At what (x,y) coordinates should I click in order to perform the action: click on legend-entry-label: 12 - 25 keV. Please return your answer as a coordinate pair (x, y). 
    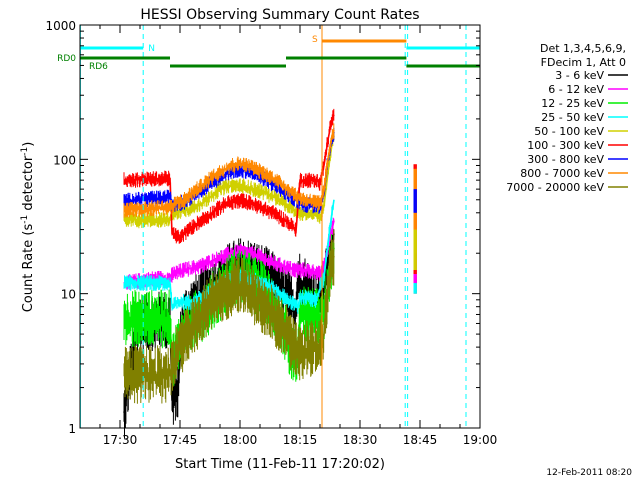
    Looking at the image, I should click on (572, 103).